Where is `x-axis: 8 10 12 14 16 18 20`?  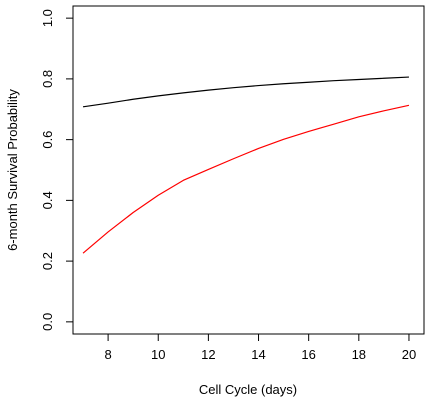
x-axis: 8 10 12 14 16 18 20 is located at coordinates (260, 348).